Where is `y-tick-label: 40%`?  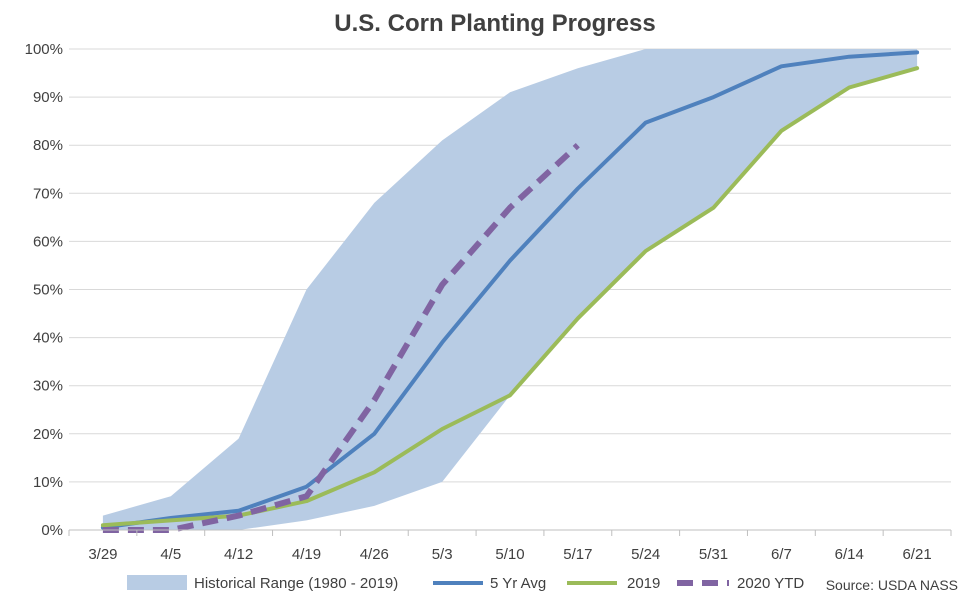
y-tick-label: 40% is located at coordinates (48, 338).